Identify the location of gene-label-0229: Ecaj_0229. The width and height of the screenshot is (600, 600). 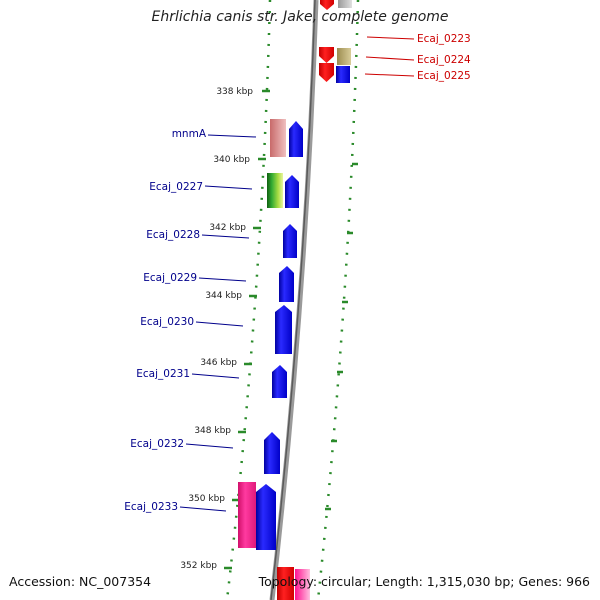
(170, 278).